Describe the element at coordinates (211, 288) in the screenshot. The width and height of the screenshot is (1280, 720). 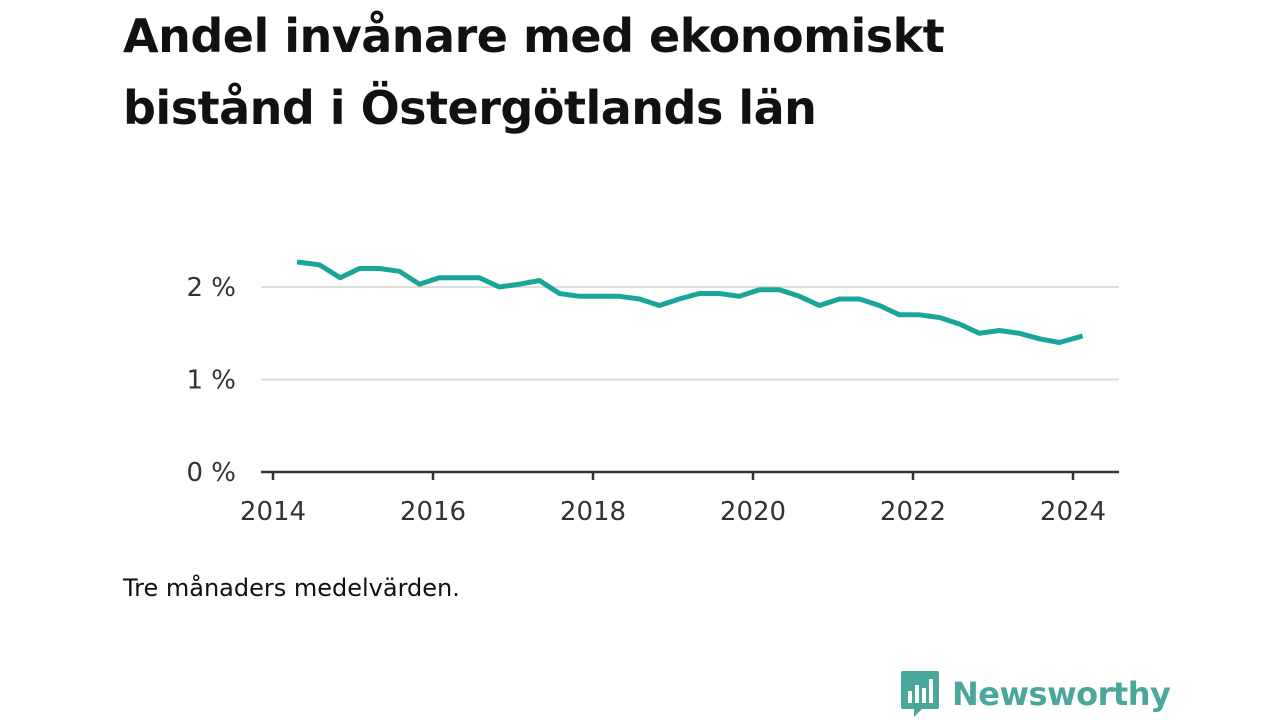
I see `y-tick-label: 2 %` at that location.